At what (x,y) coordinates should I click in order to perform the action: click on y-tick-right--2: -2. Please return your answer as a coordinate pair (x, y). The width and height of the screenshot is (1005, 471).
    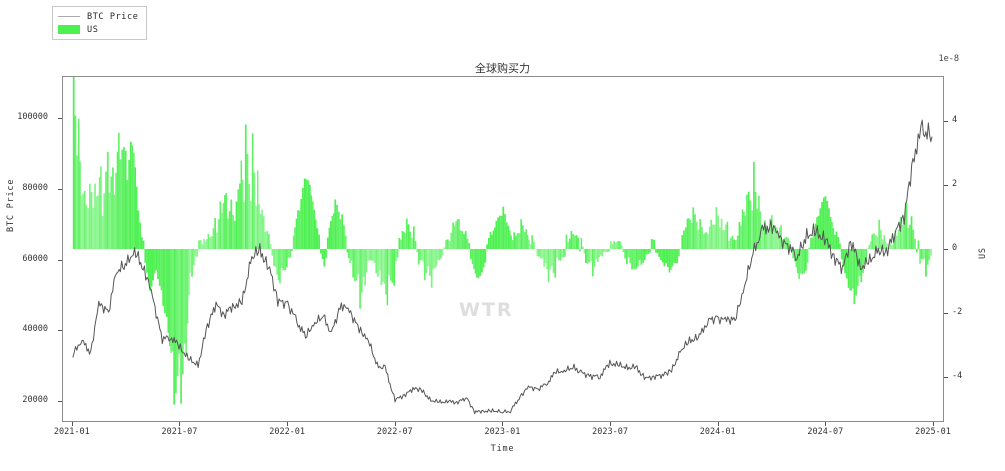
    Looking at the image, I should click on (957, 312).